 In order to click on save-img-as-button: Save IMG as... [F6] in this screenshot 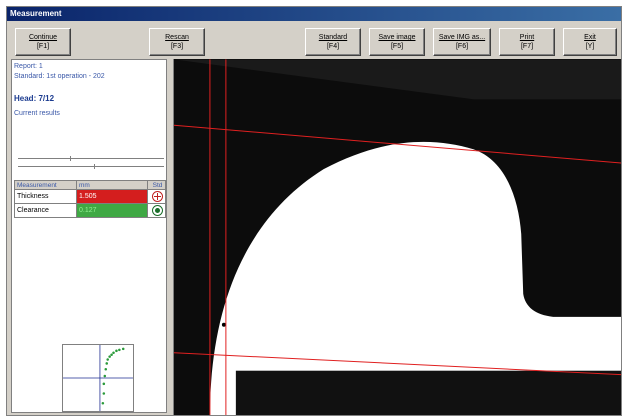, I will do `click(462, 42)`.